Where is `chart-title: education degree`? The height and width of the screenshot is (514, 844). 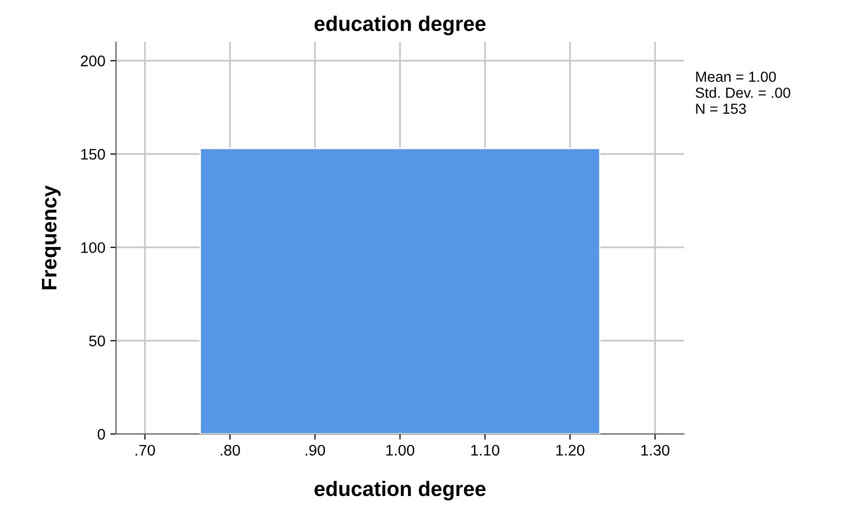 chart-title: education degree is located at coordinates (400, 26).